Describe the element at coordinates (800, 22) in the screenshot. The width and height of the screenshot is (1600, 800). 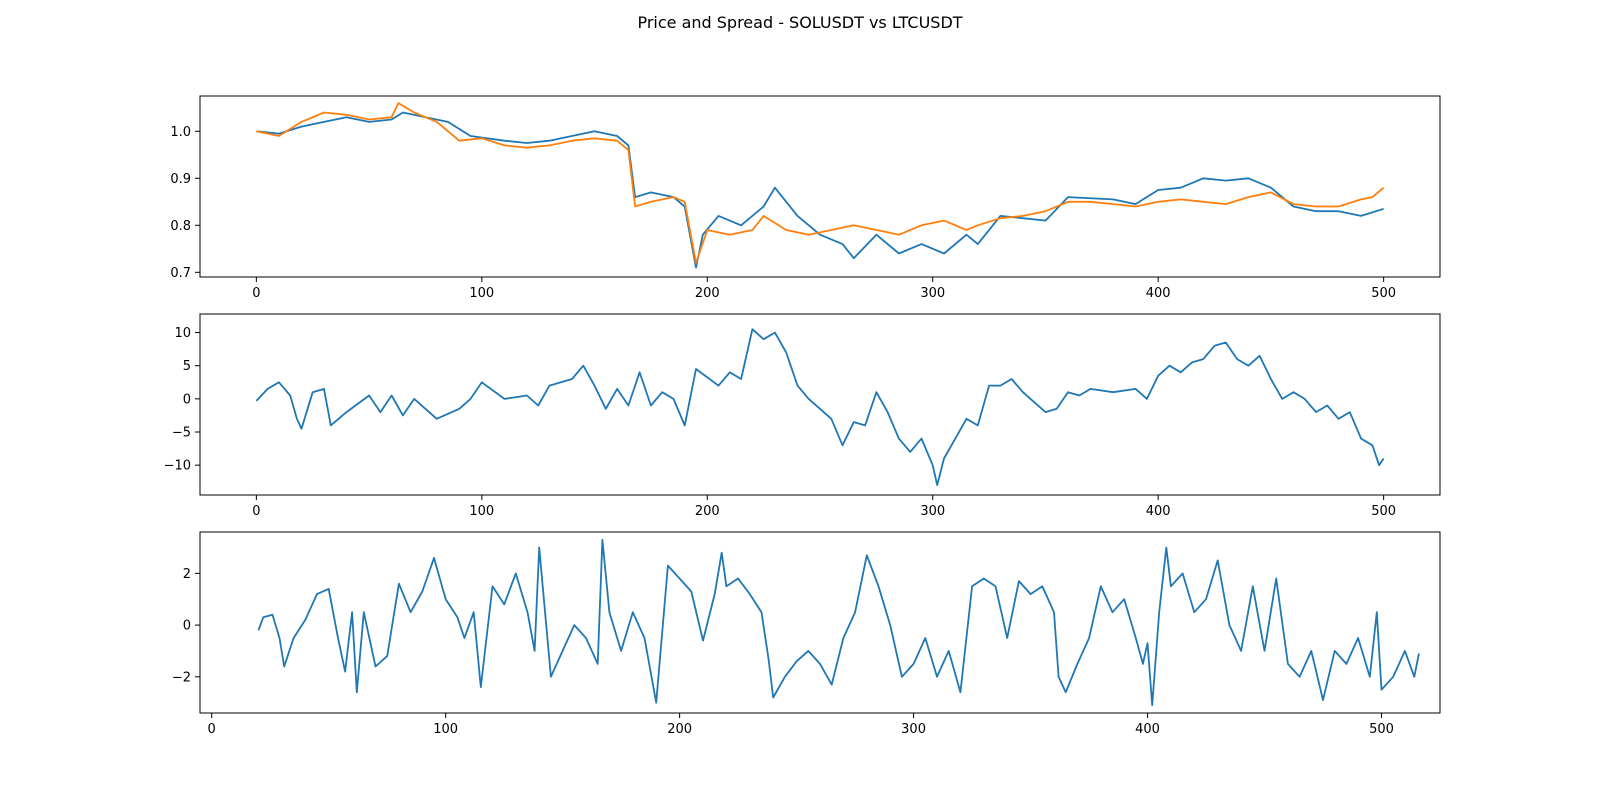
I see `figure-title: Price and Spread - SOLUSDT vs LTCUSDT` at that location.